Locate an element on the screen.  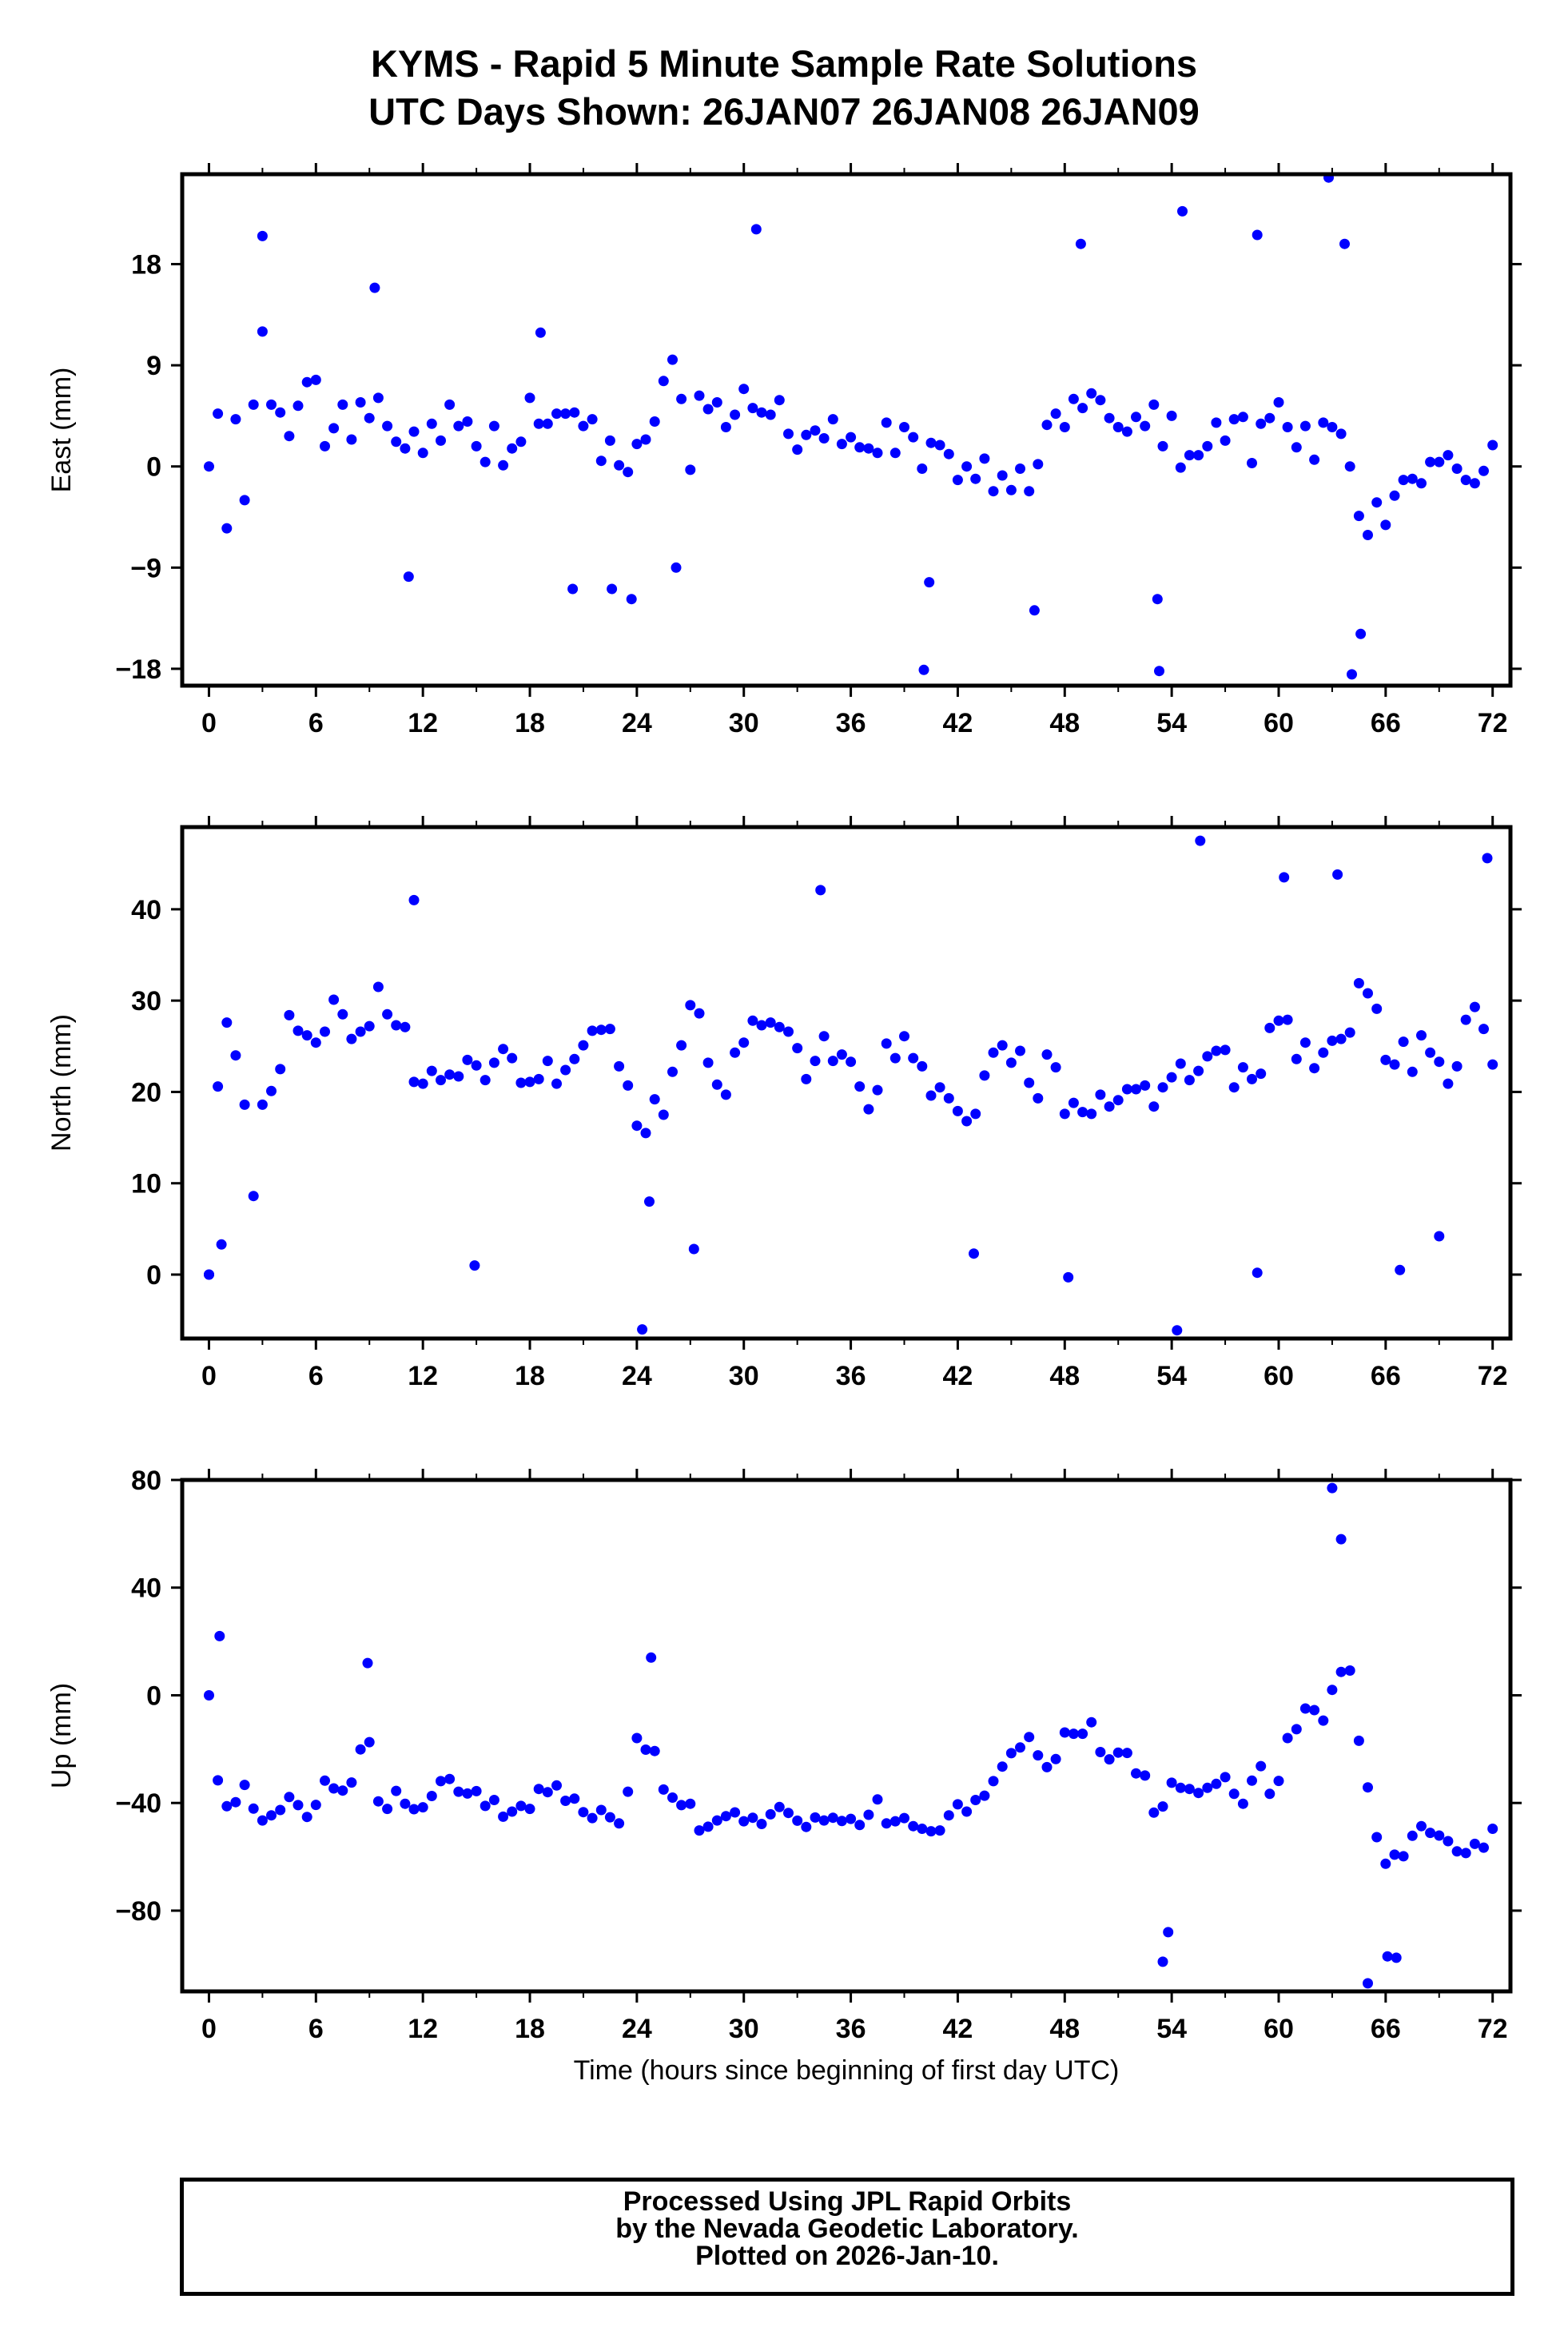
north-ytick-label: 20 is located at coordinates (146, 1093).